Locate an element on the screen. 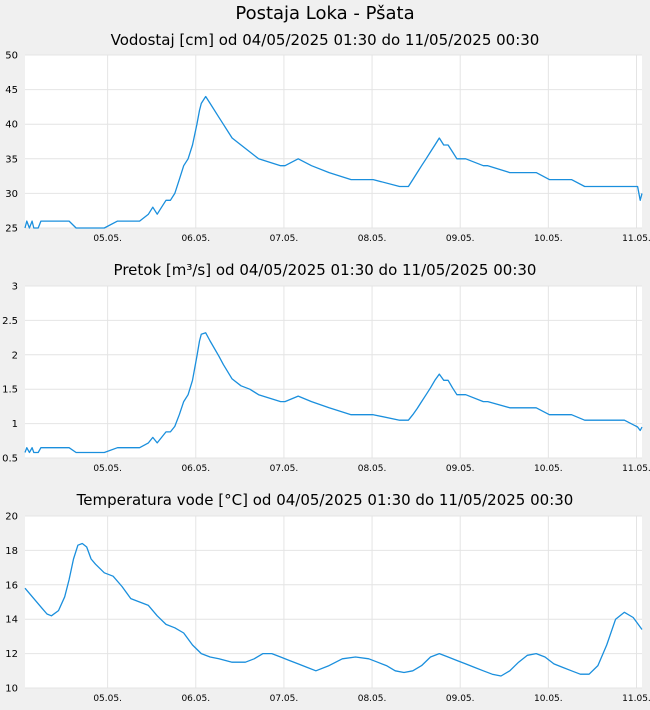 The height and width of the screenshot is (710, 650). y-tick-label: 2 is located at coordinates (15, 355).